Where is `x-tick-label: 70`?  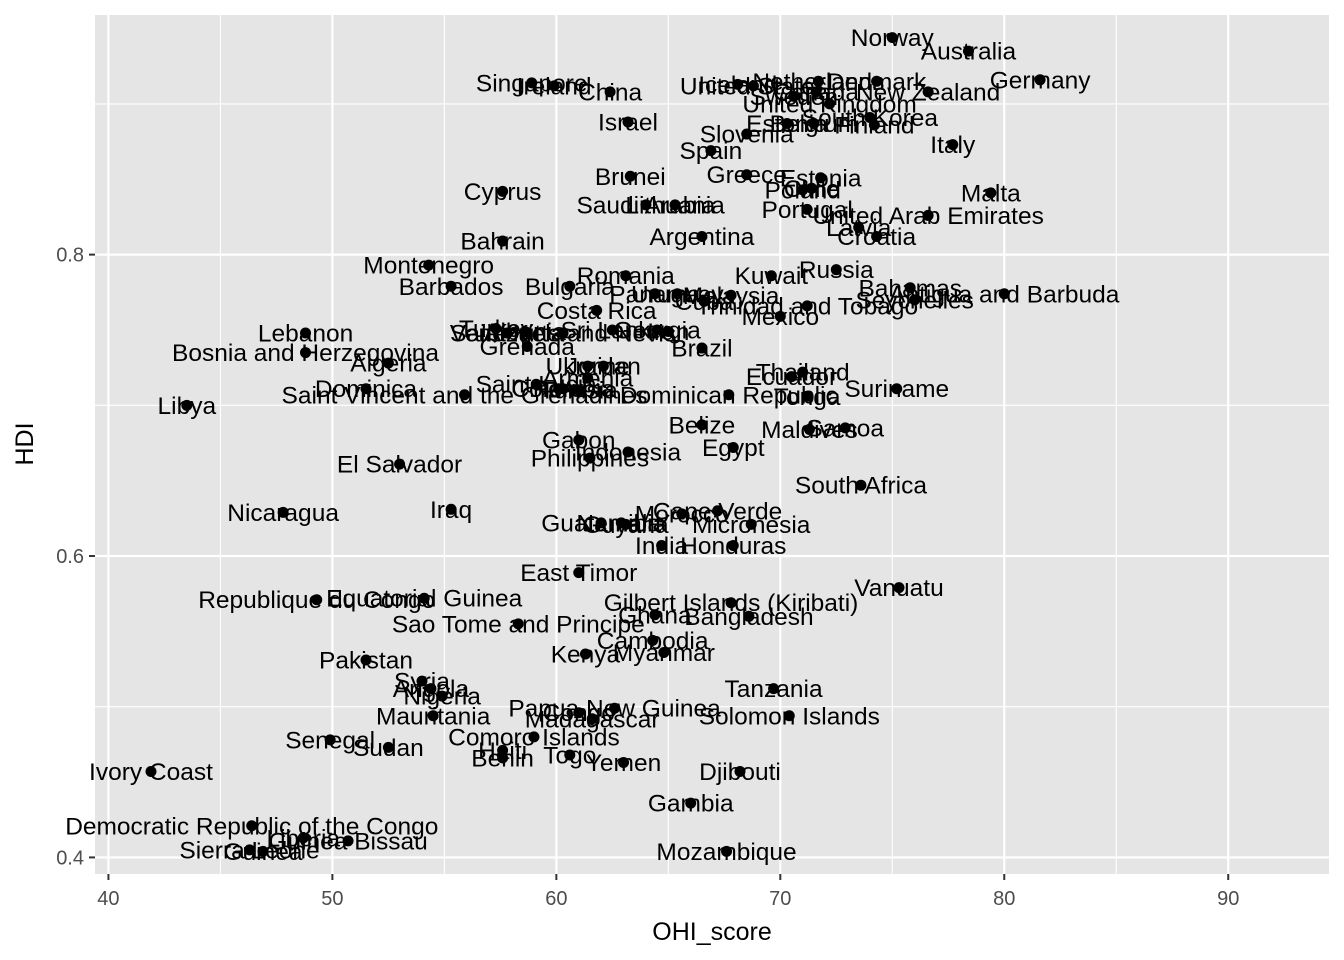
x-tick-label: 70 is located at coordinates (780, 899).